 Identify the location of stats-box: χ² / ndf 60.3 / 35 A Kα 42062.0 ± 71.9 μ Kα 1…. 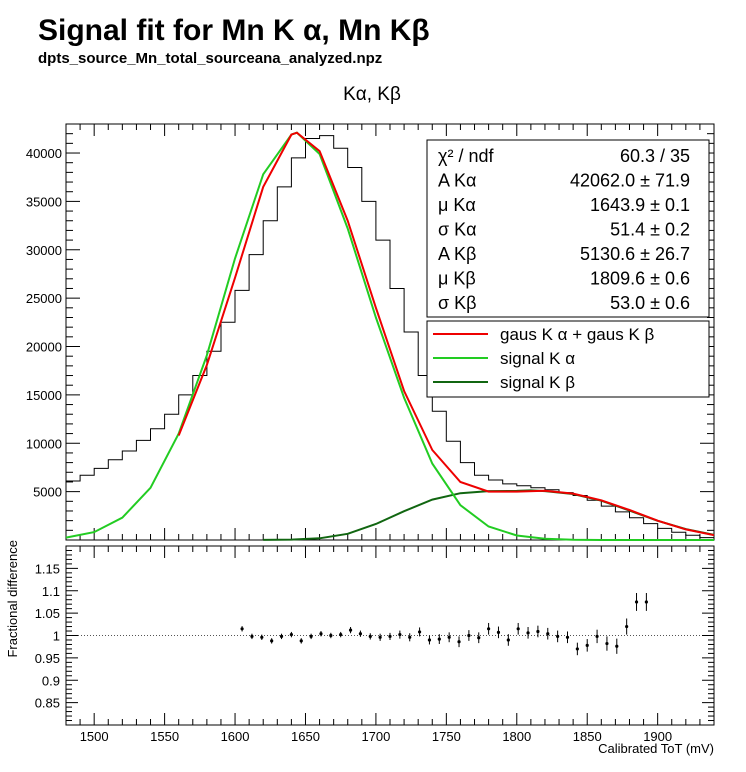
(568, 228).